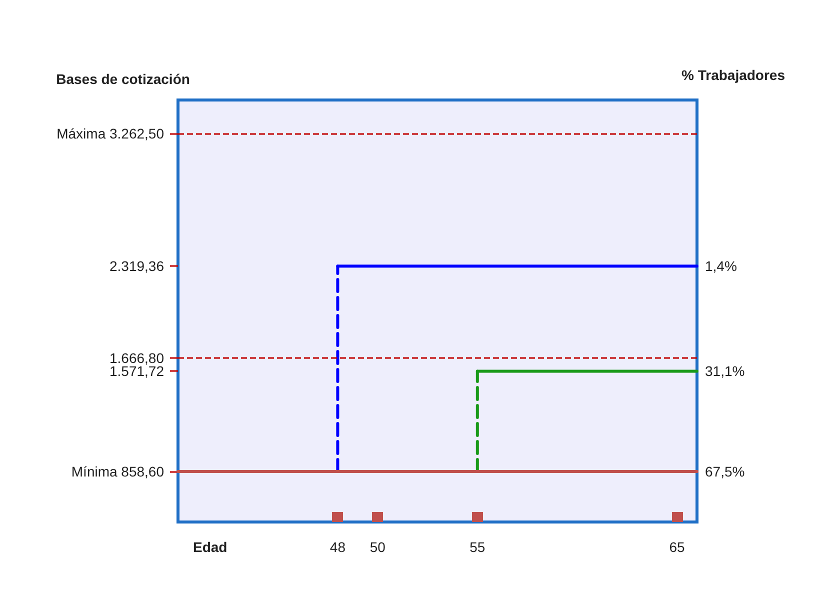  What do you see at coordinates (478, 547) in the screenshot?
I see `x-tick-label: 55` at bounding box center [478, 547].